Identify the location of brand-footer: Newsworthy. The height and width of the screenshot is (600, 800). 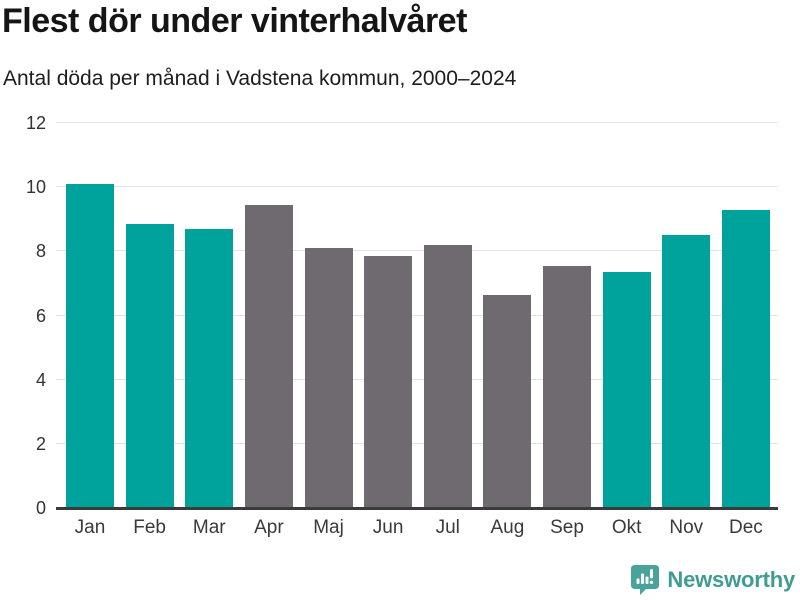
(712, 580).